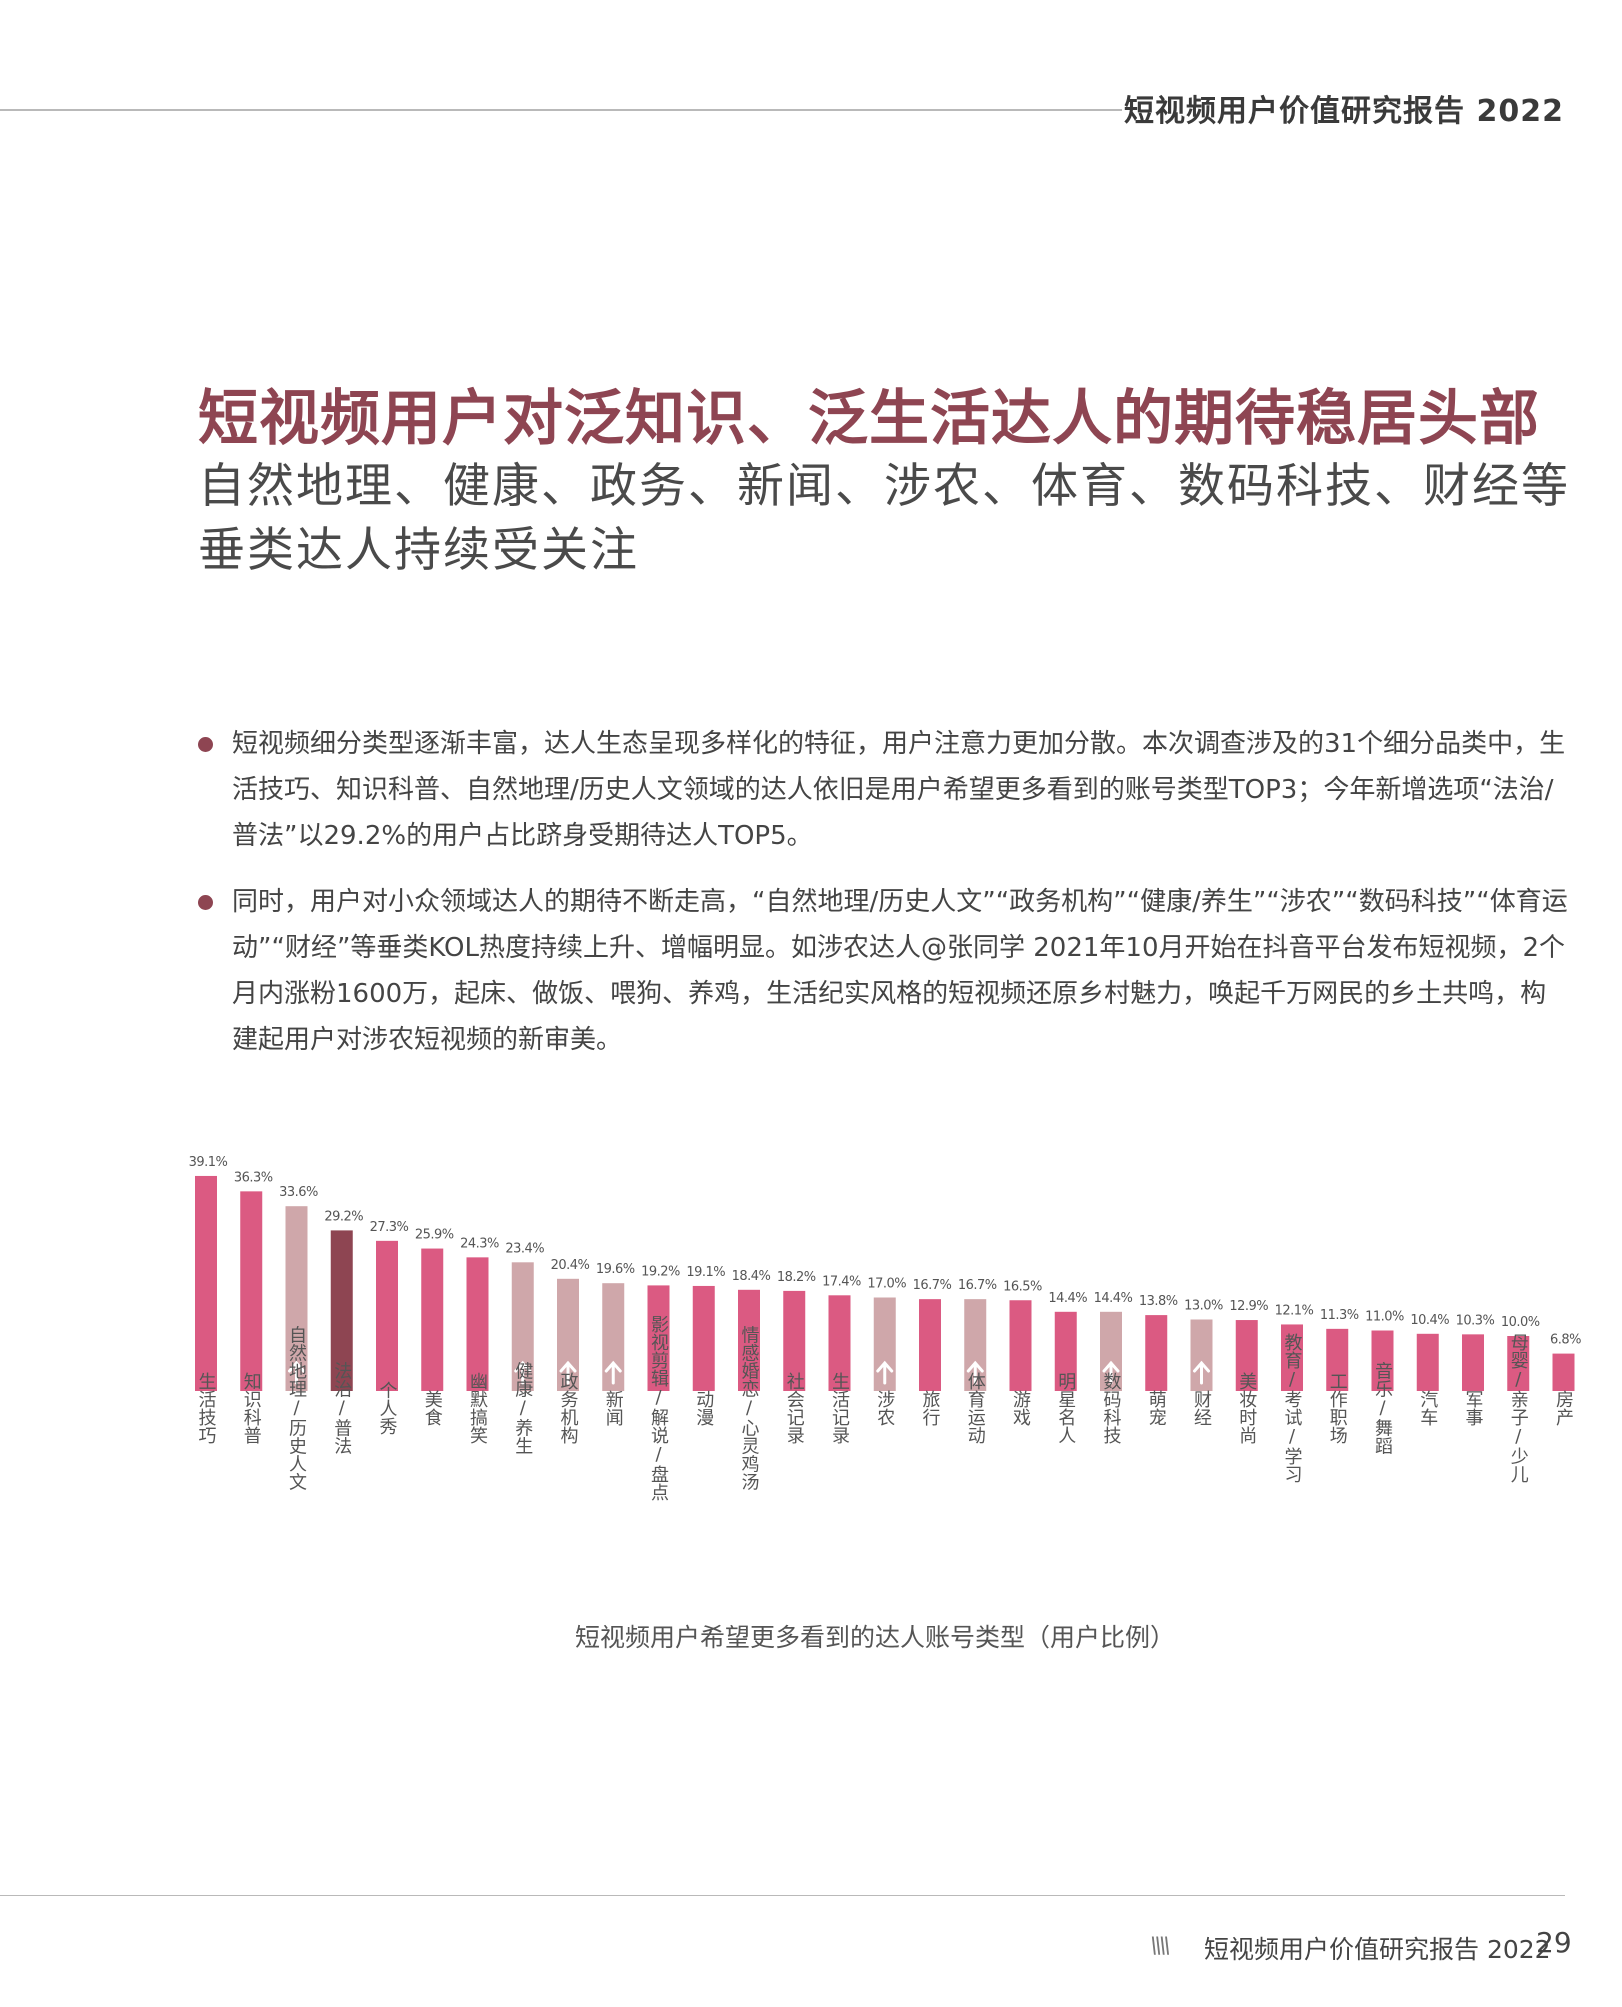  I want to click on header-rule, so click(561, 110).